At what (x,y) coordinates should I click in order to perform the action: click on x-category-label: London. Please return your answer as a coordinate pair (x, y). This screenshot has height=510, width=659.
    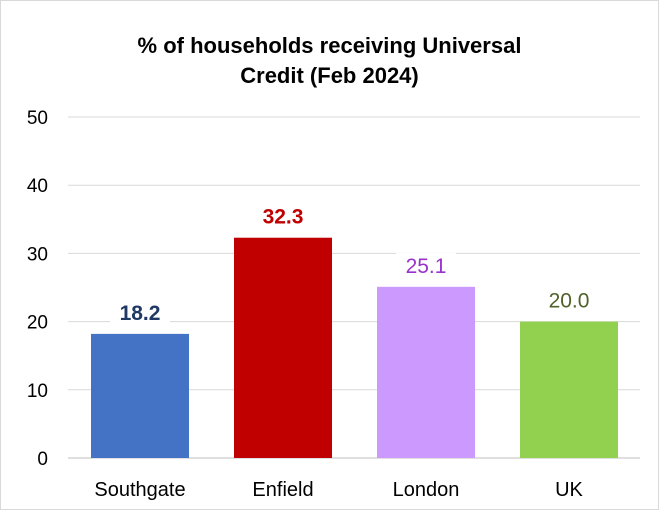
    Looking at the image, I should click on (426, 490).